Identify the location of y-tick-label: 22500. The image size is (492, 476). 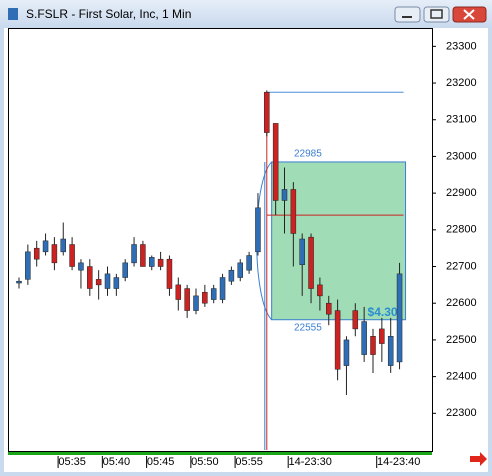
(461, 340).